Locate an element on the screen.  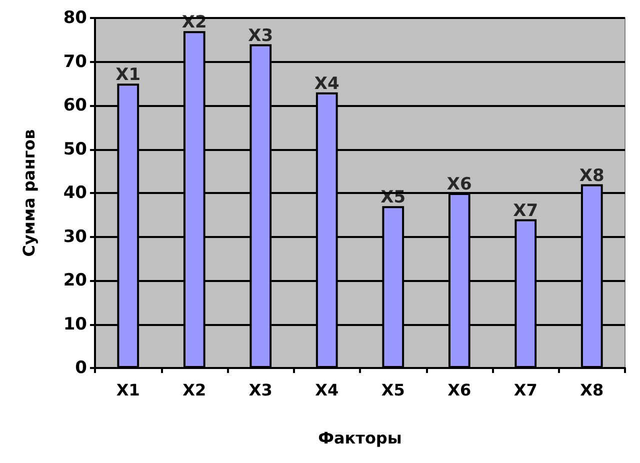
annotation: X7 is located at coordinates (525, 210).